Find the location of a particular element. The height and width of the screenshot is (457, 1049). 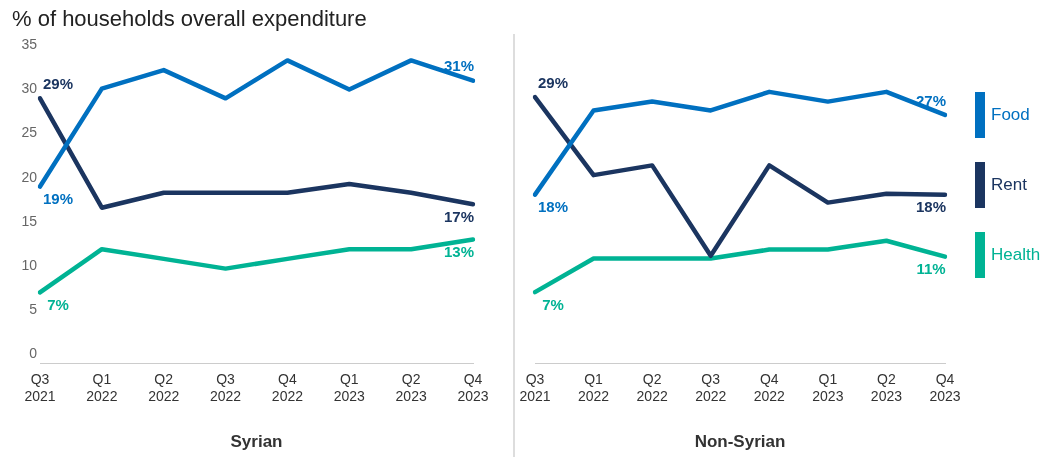

y-tick-label: 25 is located at coordinates (29, 132).